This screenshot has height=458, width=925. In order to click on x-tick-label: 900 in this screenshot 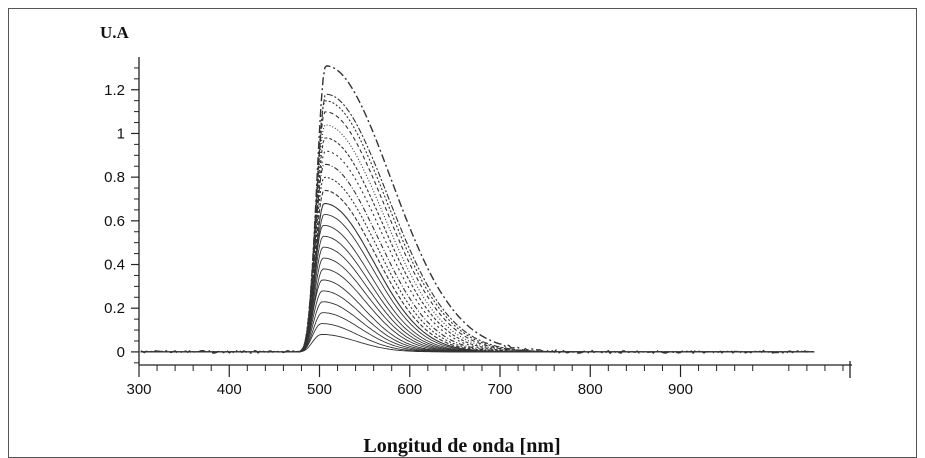, I will do `click(680, 389)`.